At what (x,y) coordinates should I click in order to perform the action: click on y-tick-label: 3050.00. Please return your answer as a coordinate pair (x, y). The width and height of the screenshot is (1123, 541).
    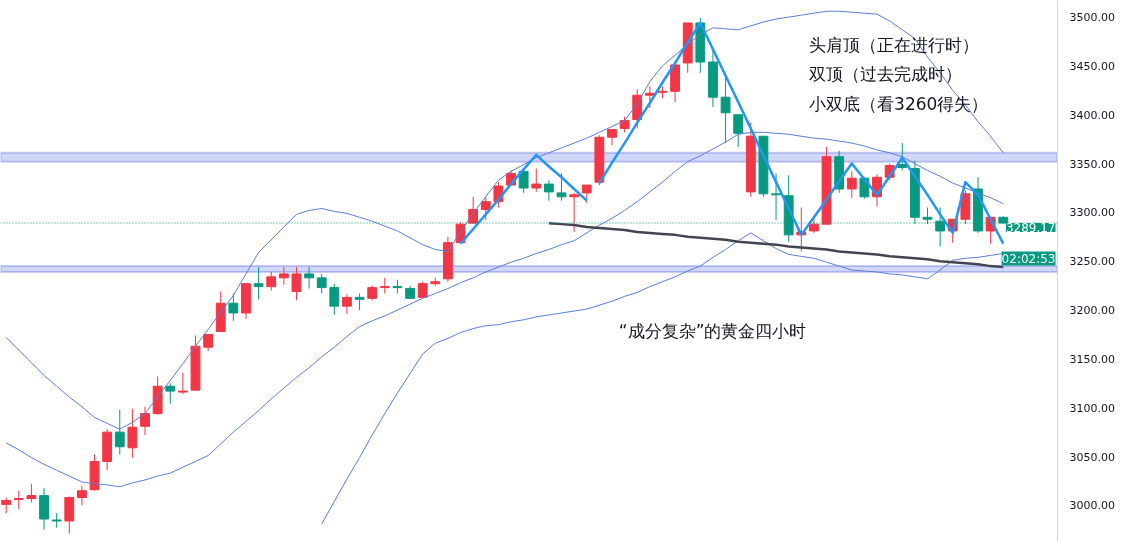
    Looking at the image, I should click on (1092, 457).